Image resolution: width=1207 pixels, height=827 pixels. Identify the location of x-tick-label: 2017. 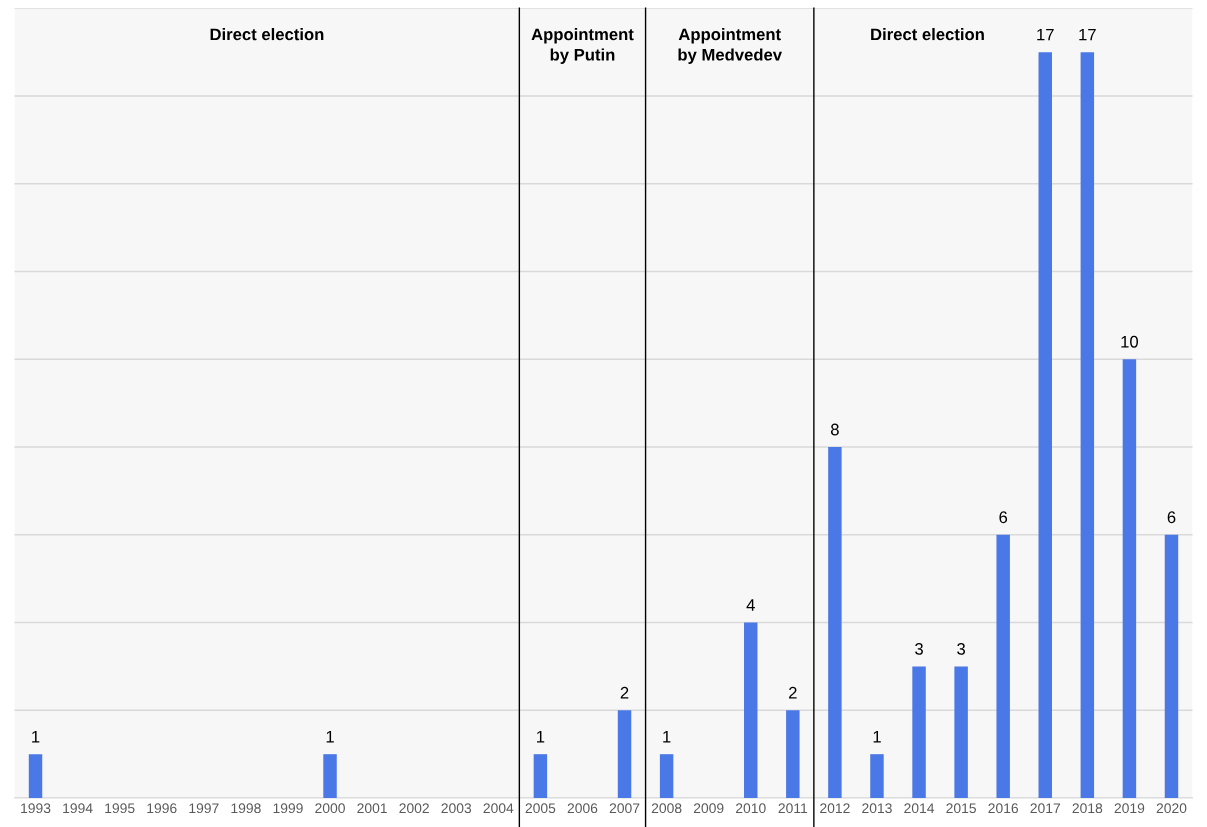
(1045, 808).